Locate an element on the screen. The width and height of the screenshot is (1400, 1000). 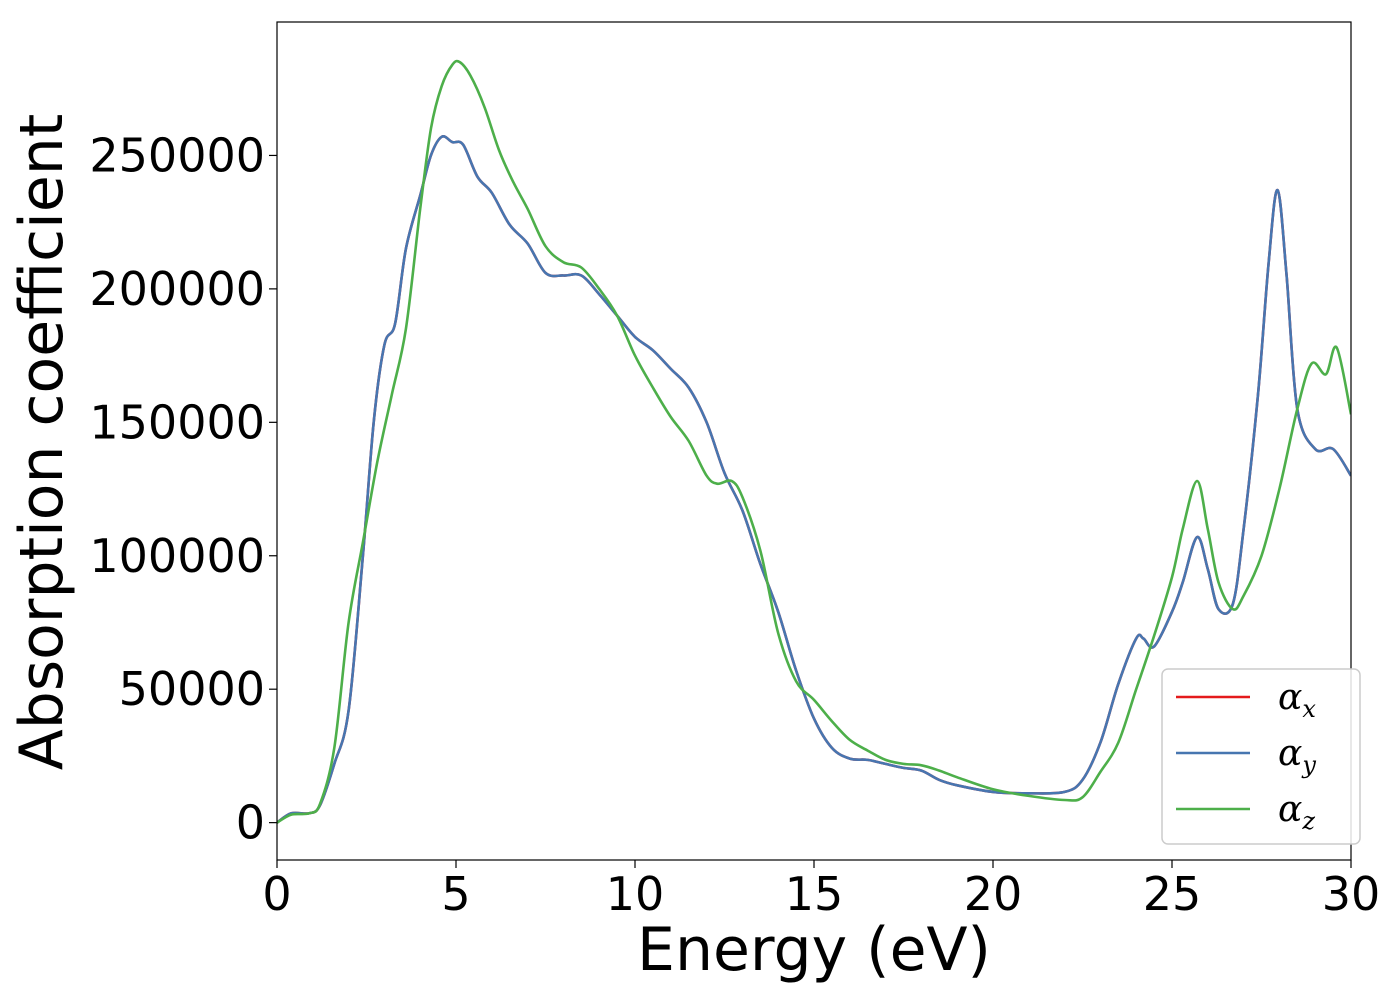
y-tick-label: 150000 is located at coordinates (177, 422).